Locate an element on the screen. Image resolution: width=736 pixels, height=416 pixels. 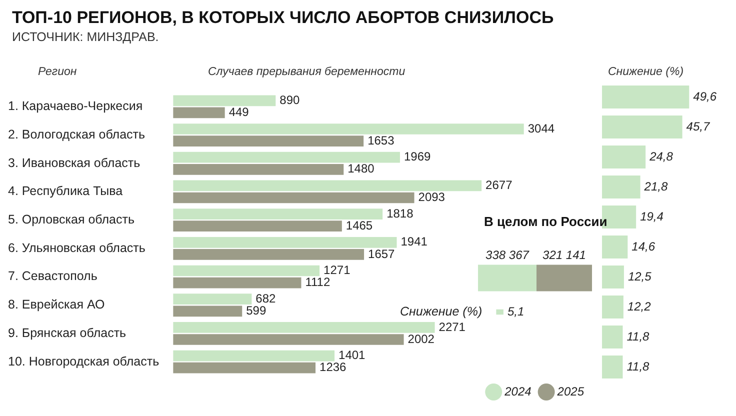
data-label: 1653 is located at coordinates (381, 140).